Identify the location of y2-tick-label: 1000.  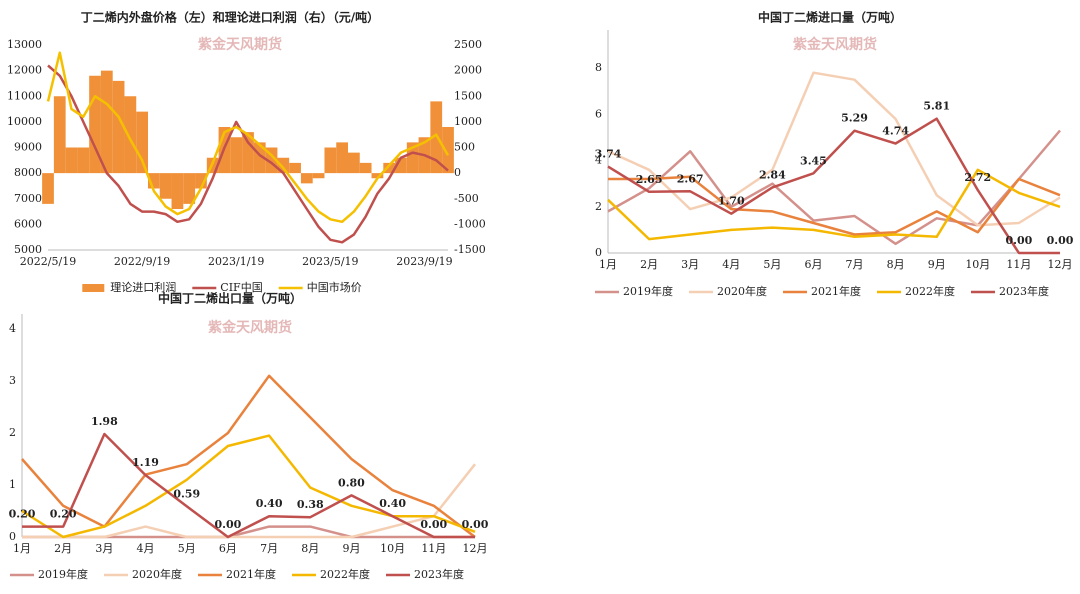
(468, 121).